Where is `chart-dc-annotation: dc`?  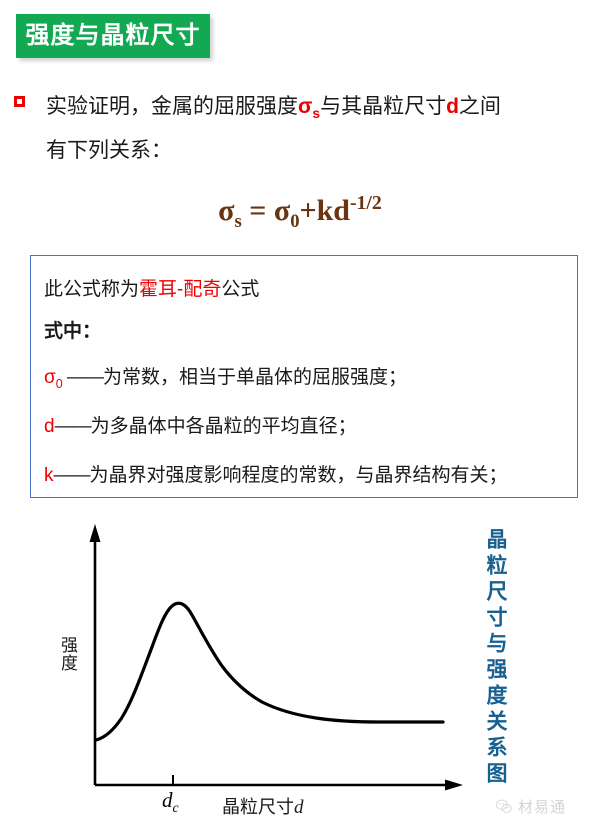 chart-dc-annotation: dc is located at coordinates (170, 802).